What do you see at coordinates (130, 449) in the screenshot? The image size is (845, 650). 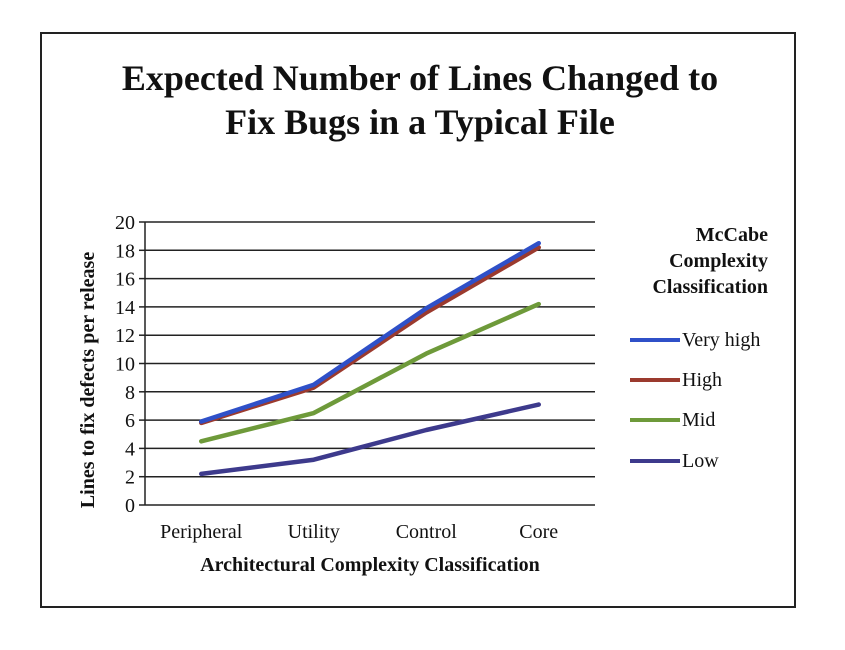 I see `y-tick-label: 4` at bounding box center [130, 449].